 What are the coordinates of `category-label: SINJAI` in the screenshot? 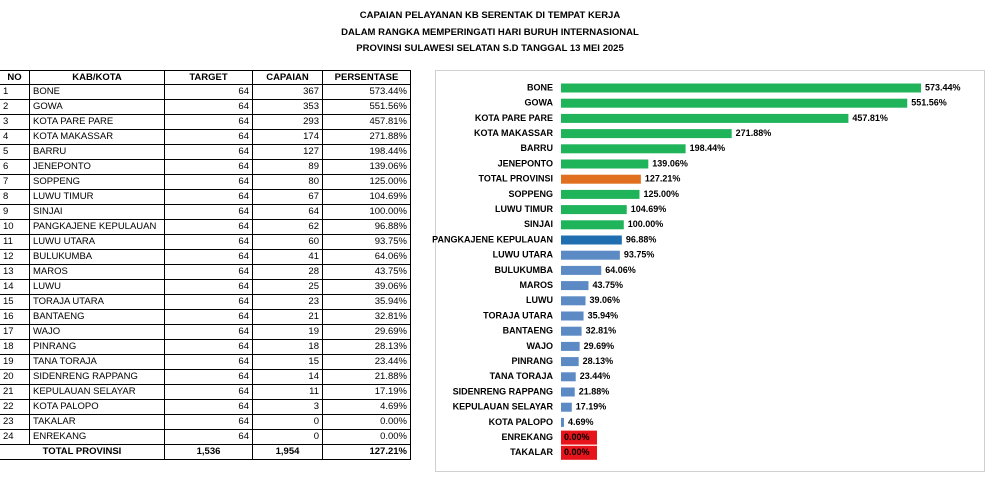 It's located at (538, 224).